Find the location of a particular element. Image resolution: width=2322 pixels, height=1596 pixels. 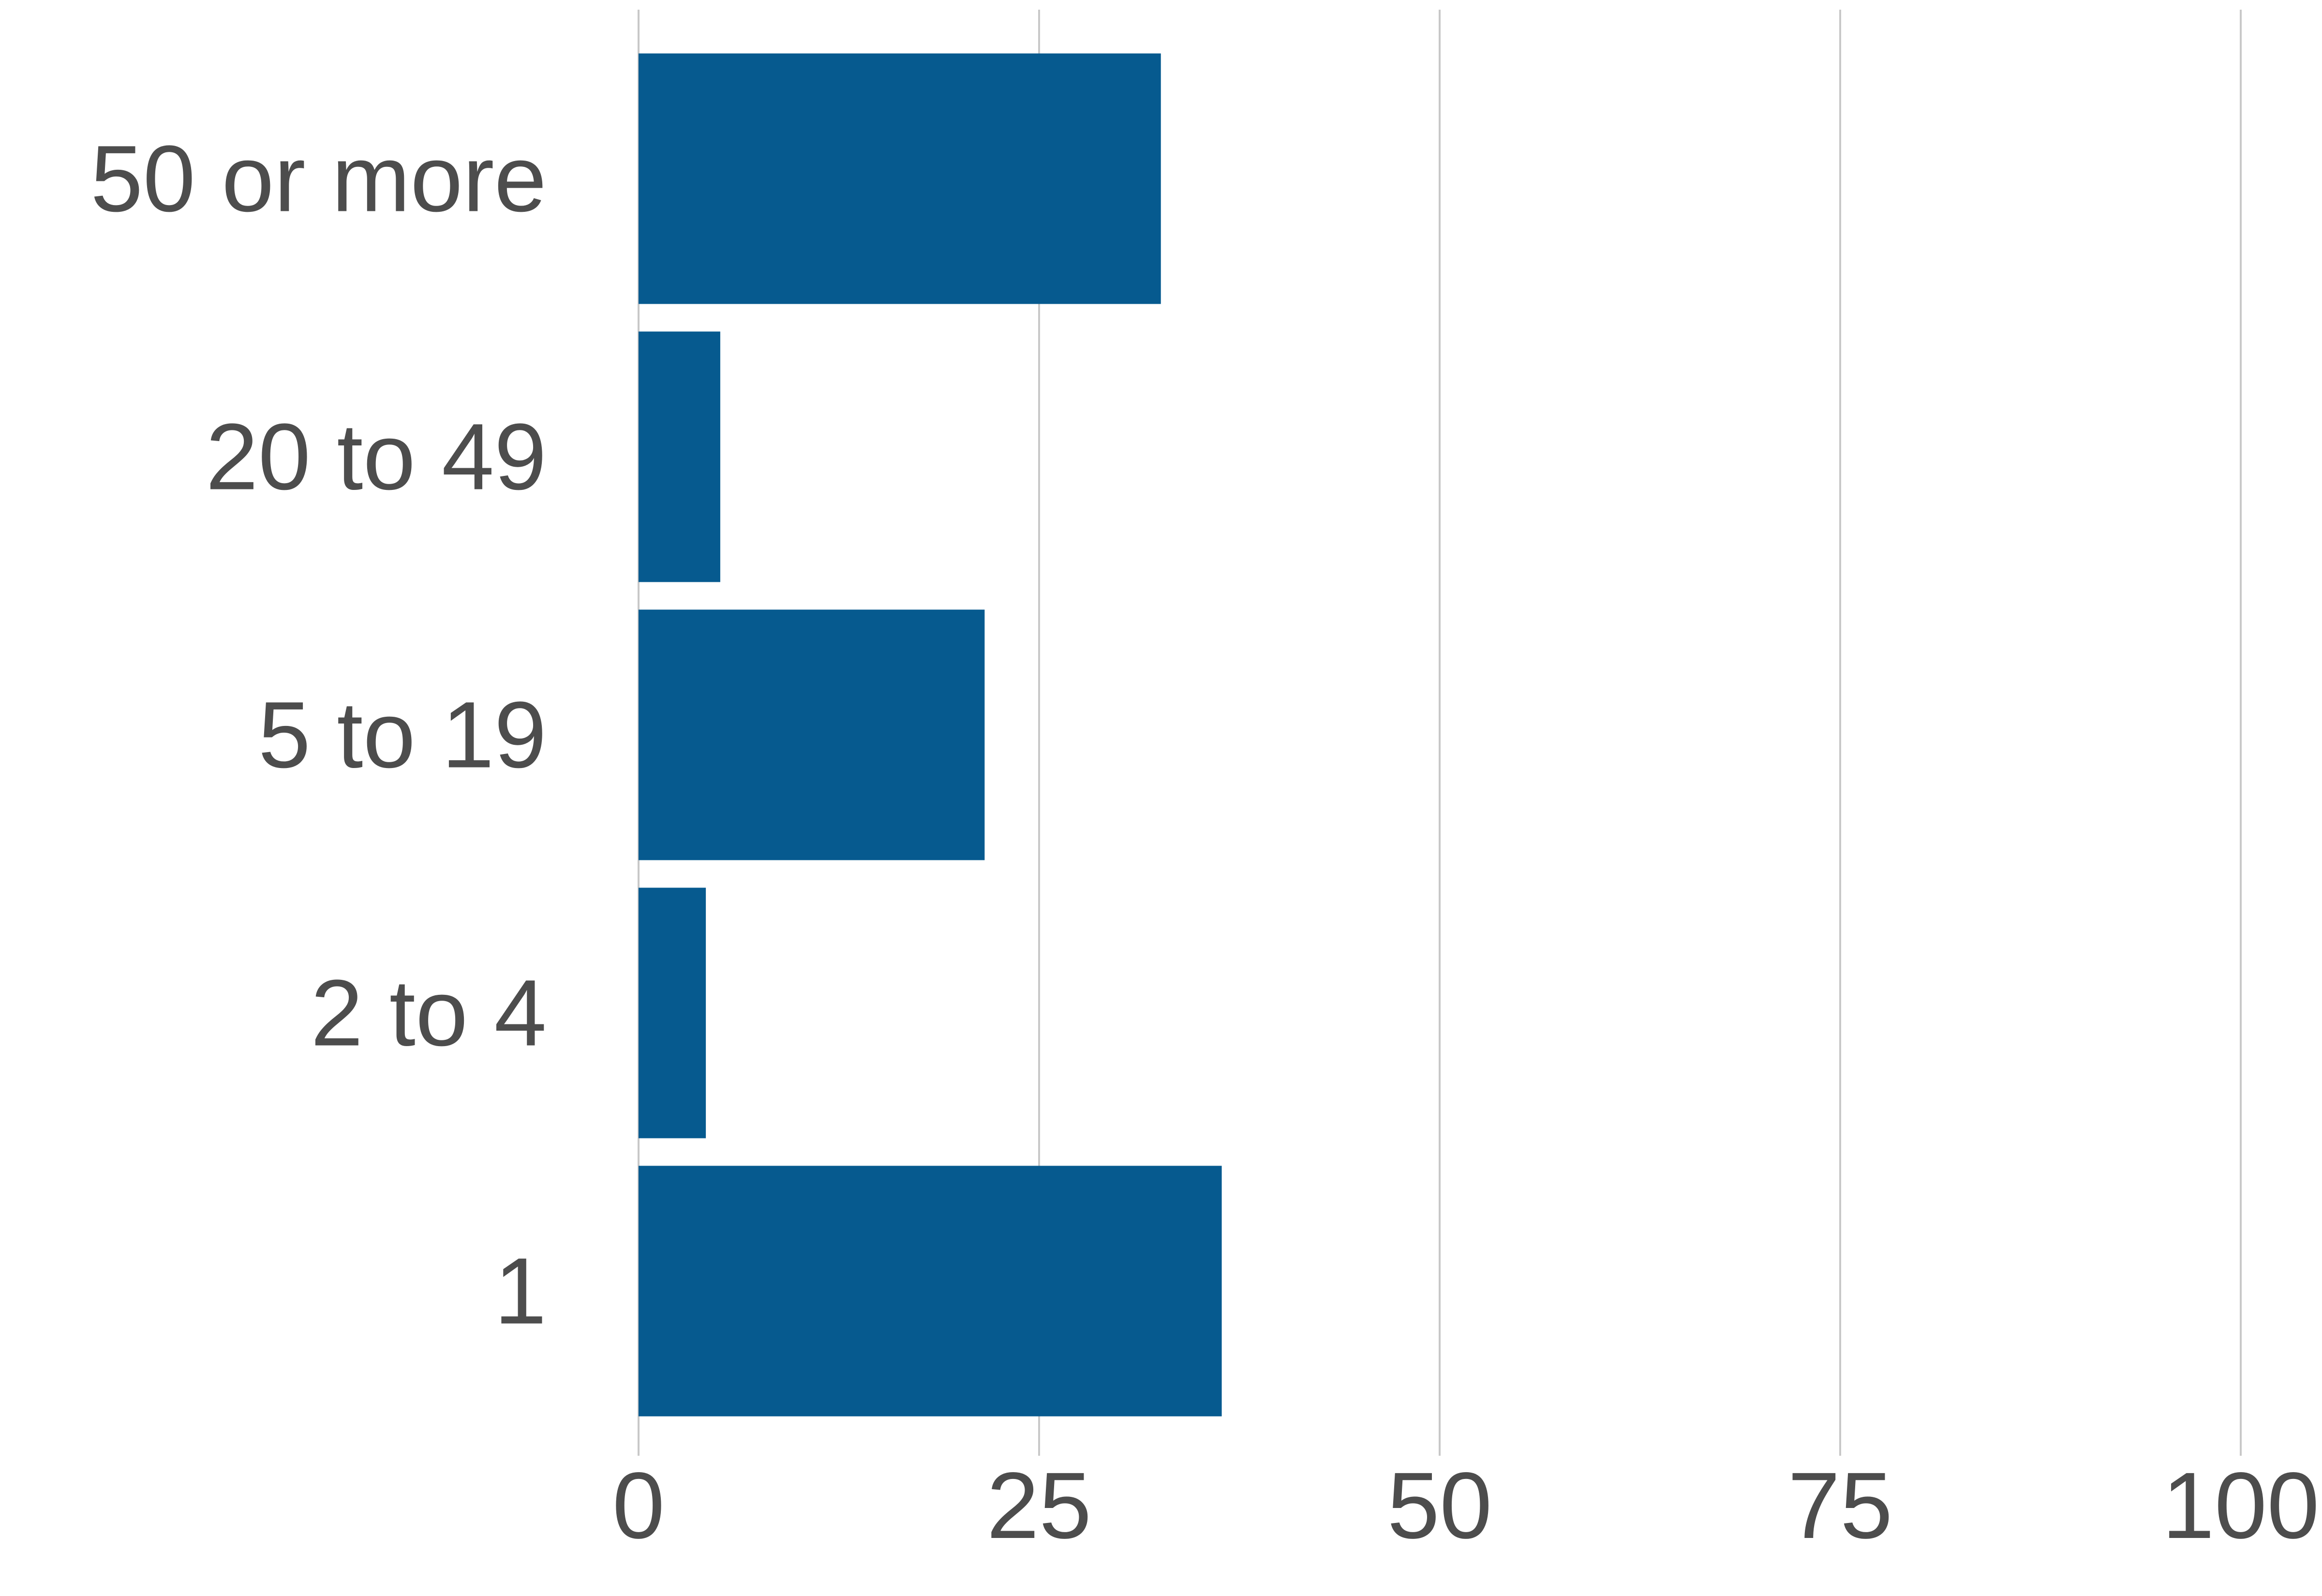

x-tick-label-0: 0 is located at coordinates (638, 1505).